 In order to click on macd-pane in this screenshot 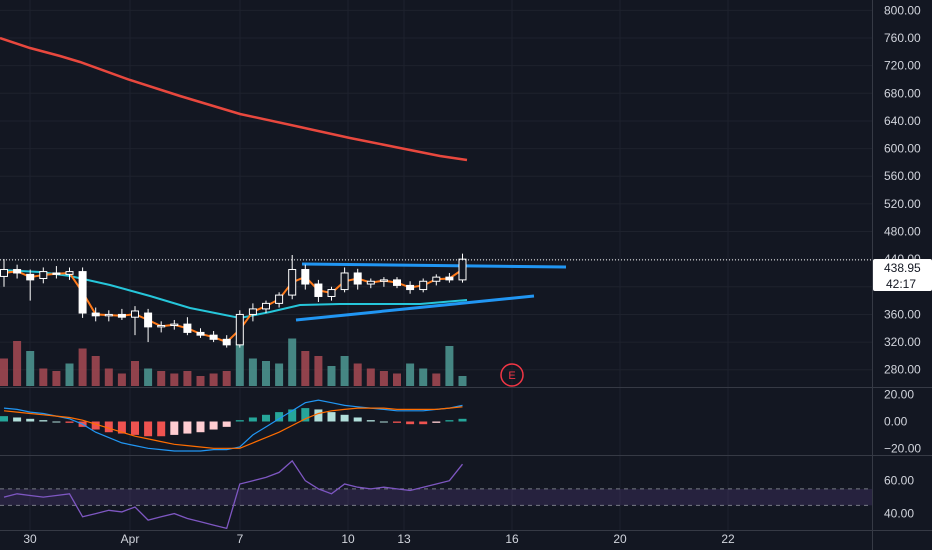, I will do `click(233, 425)`.